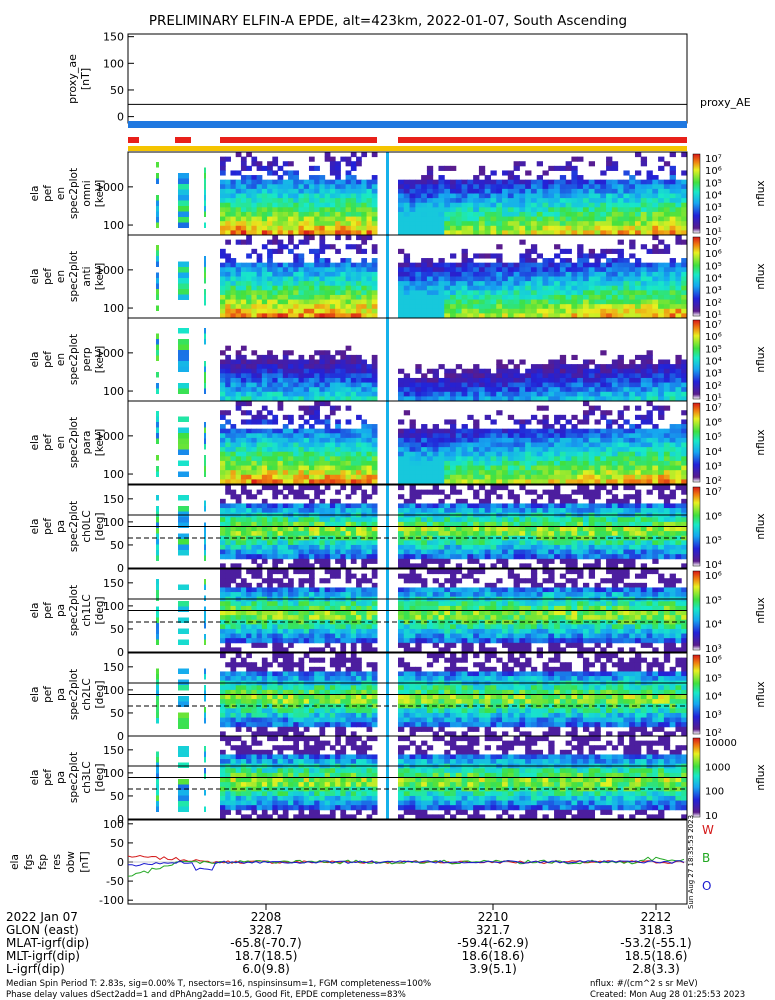  Describe the element at coordinates (422, 360) in the screenshot. I see `panel-perp-image` at that location.